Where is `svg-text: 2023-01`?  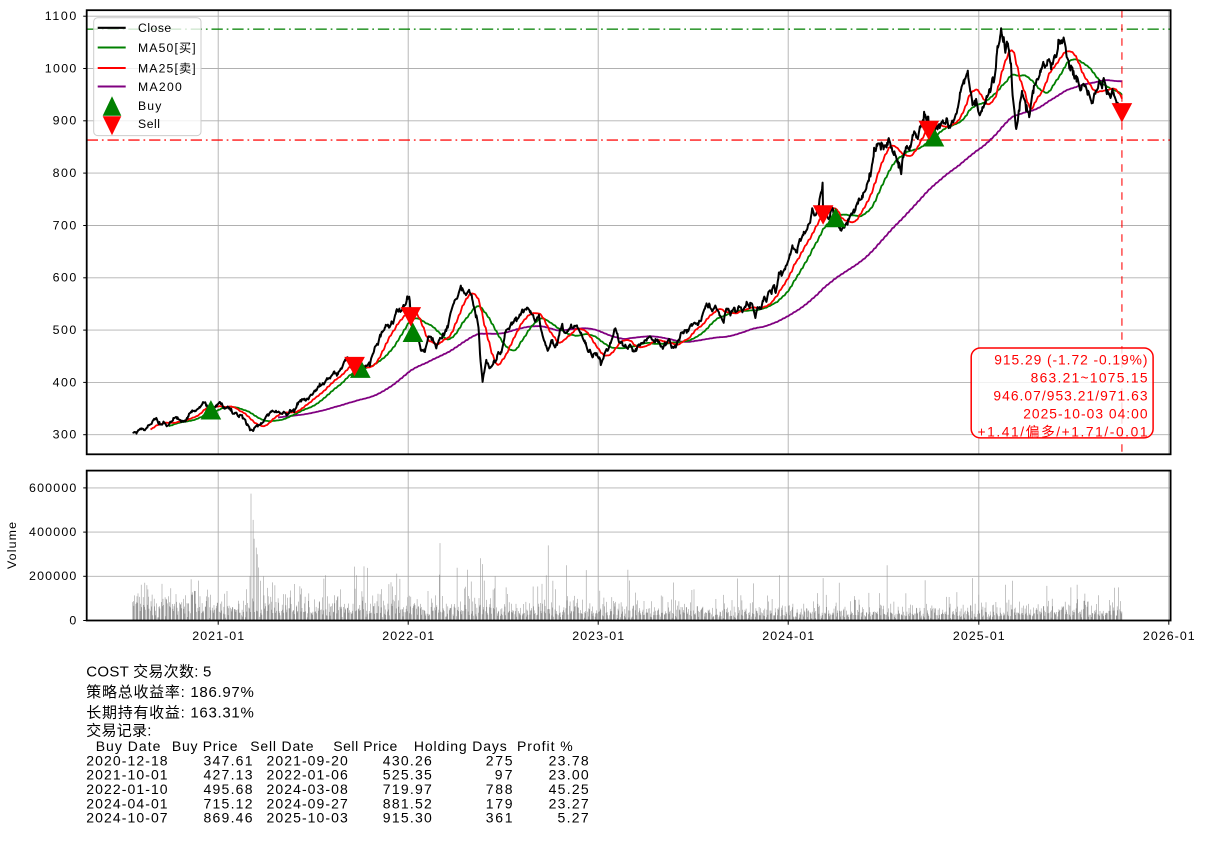
svg-text: 2023-01 is located at coordinates (598, 636).